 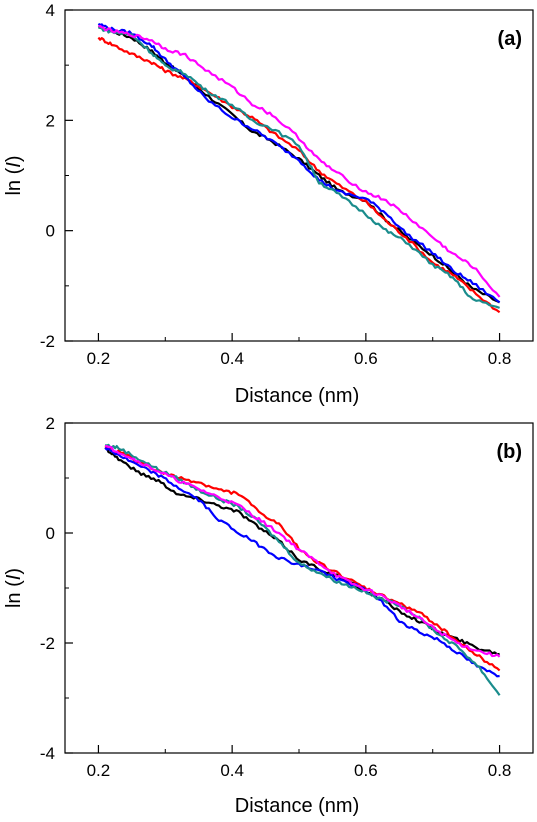 I want to click on x-tick-label-b: 0.8, so click(x=500, y=770).